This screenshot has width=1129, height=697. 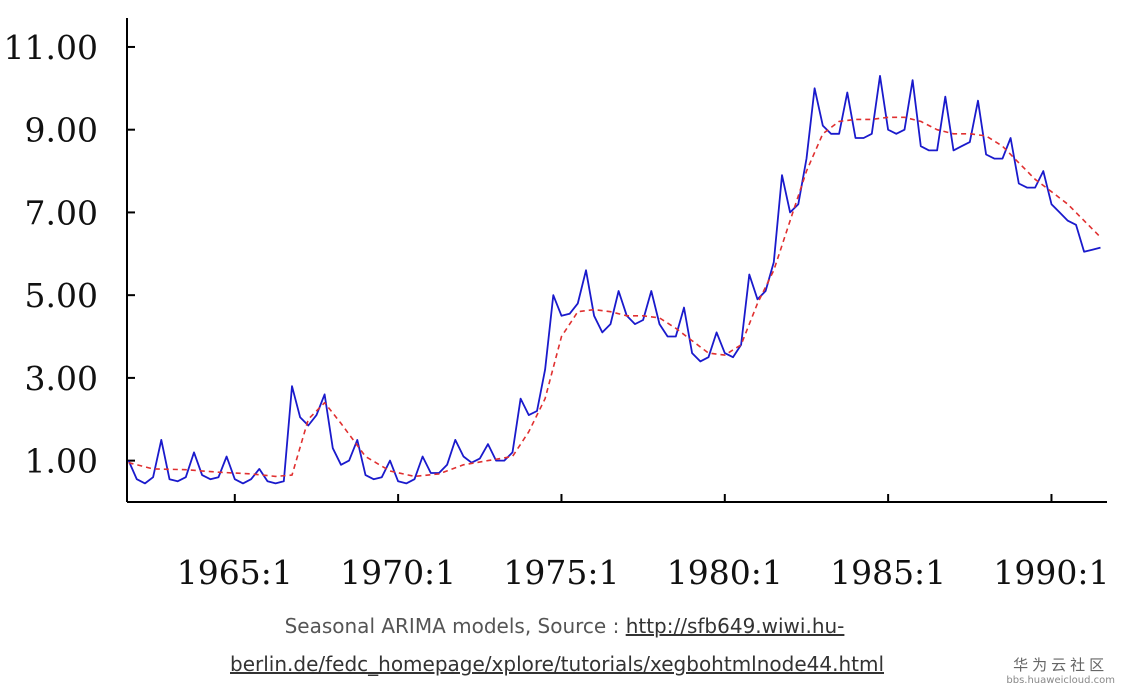 I want to click on y-tick-label: 3.00, so click(x=61, y=378).